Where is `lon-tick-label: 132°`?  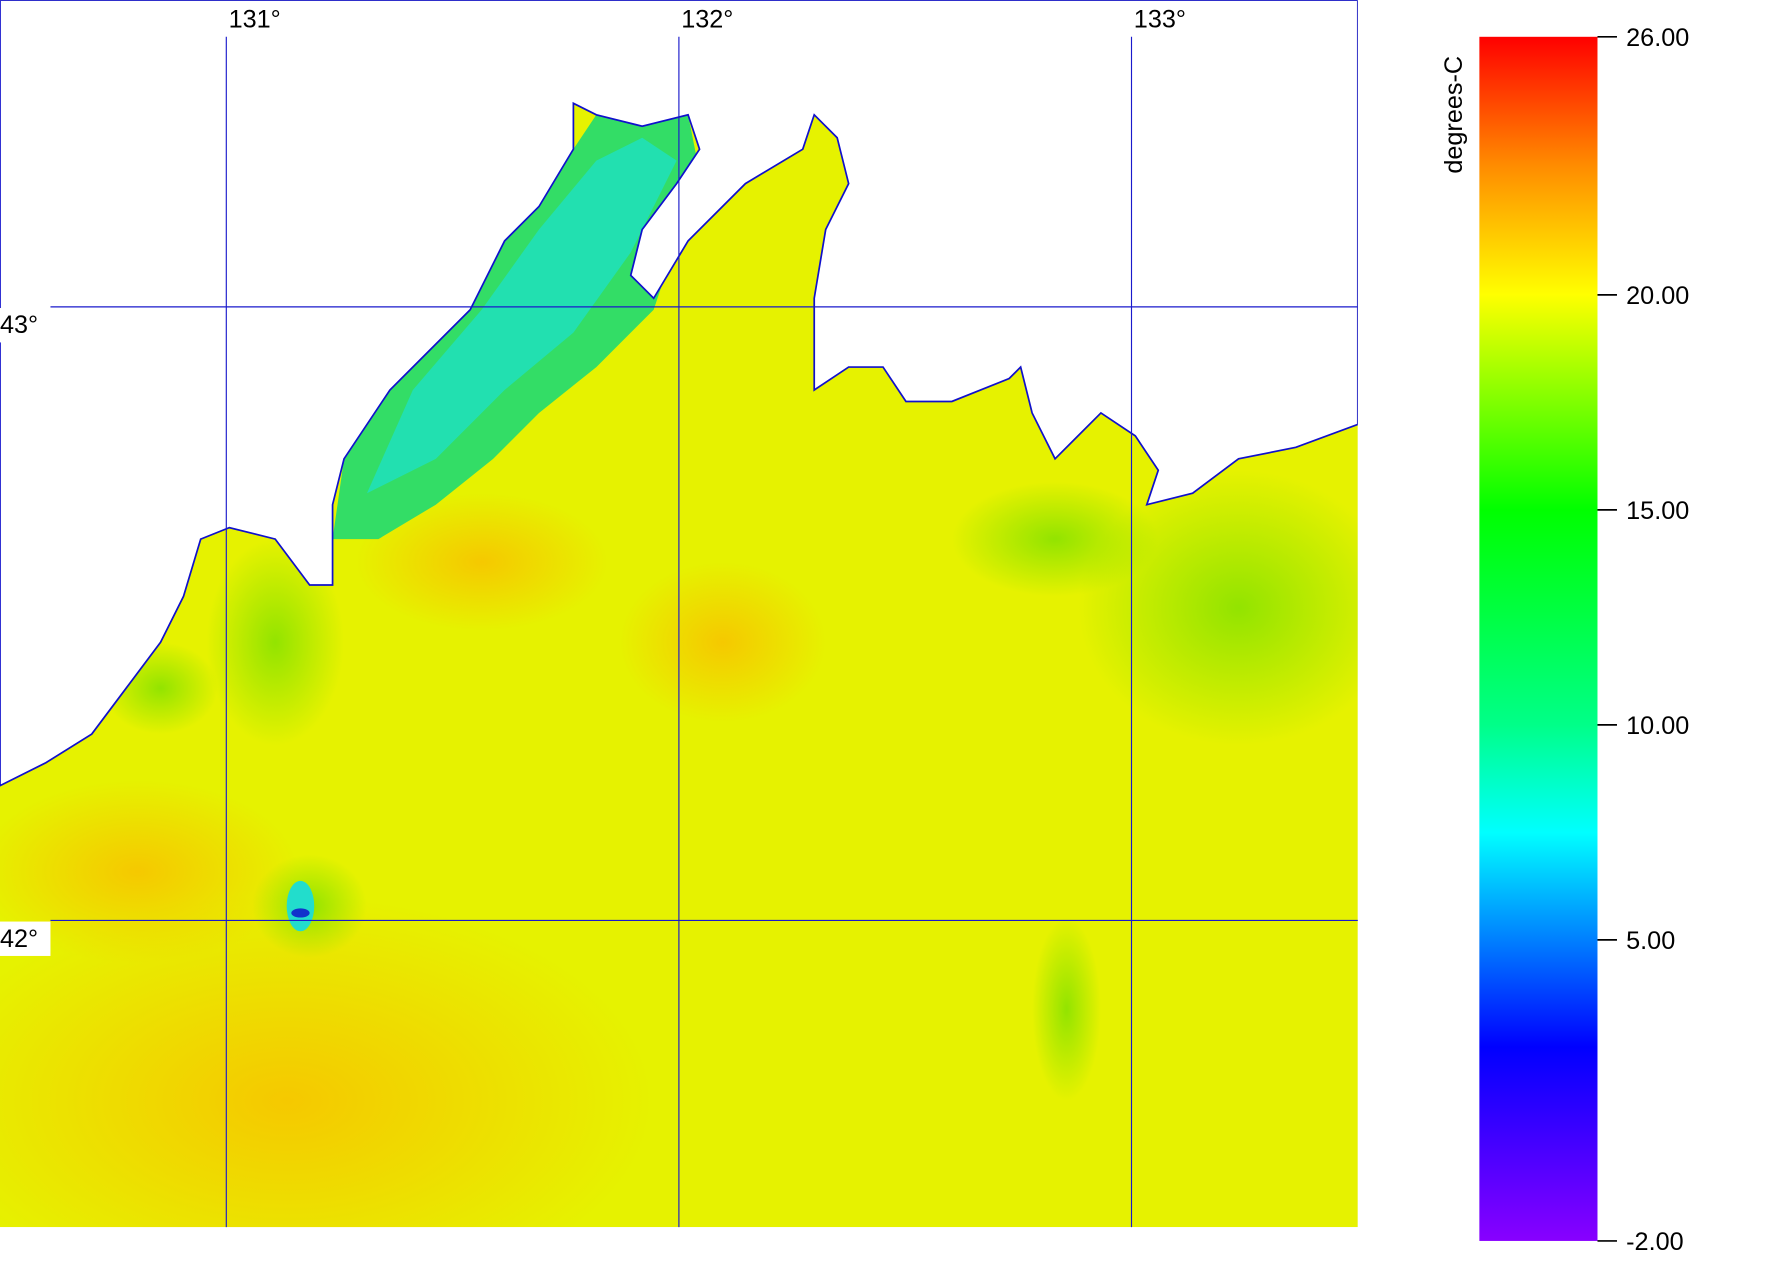
lon-tick-label: 132° is located at coordinates (707, 20).